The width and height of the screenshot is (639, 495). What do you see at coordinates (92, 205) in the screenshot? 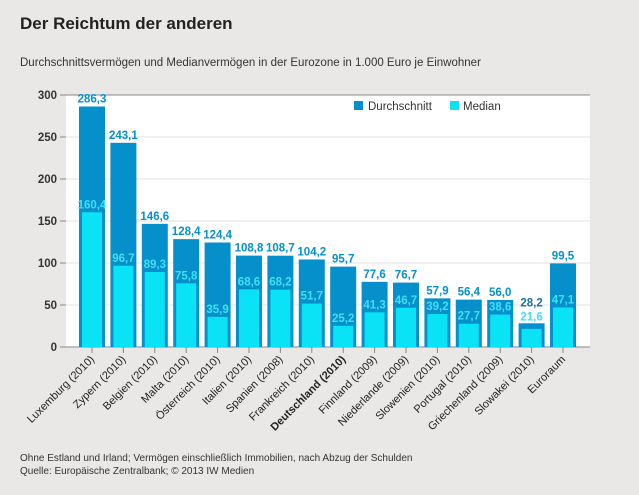
I see `data-label-median: 160,4` at bounding box center [92, 205].